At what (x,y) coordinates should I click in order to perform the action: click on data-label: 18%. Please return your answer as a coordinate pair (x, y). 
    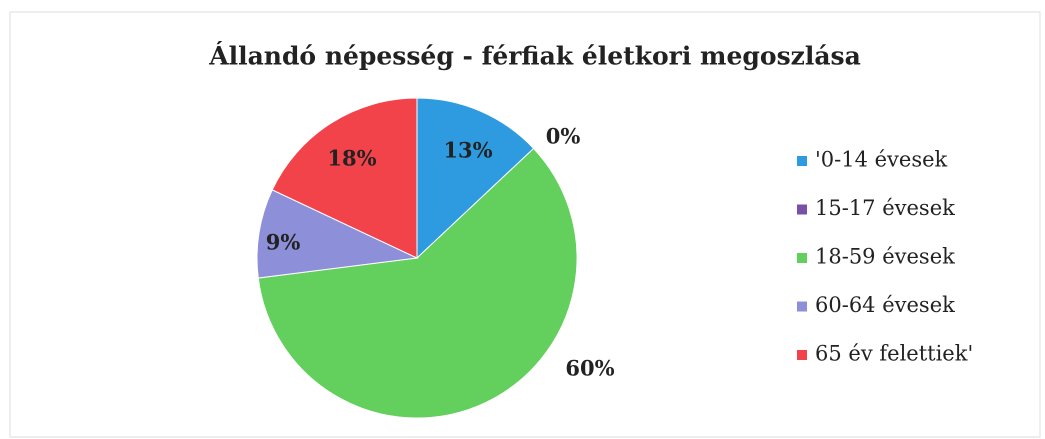
    Looking at the image, I should click on (351, 158).